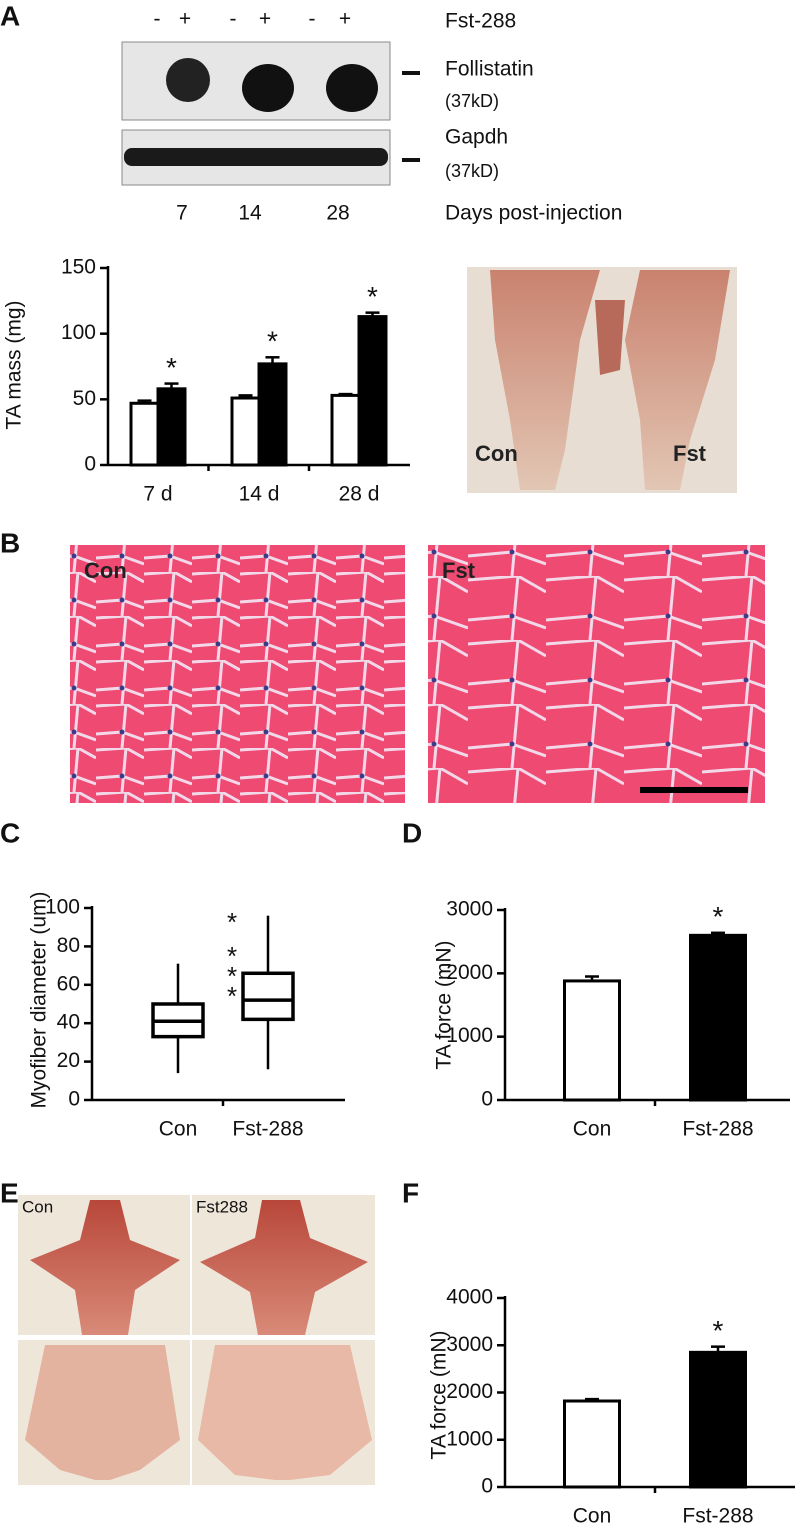  What do you see at coordinates (68, 945) in the screenshot?
I see `y-tick-label: 80` at bounding box center [68, 945].